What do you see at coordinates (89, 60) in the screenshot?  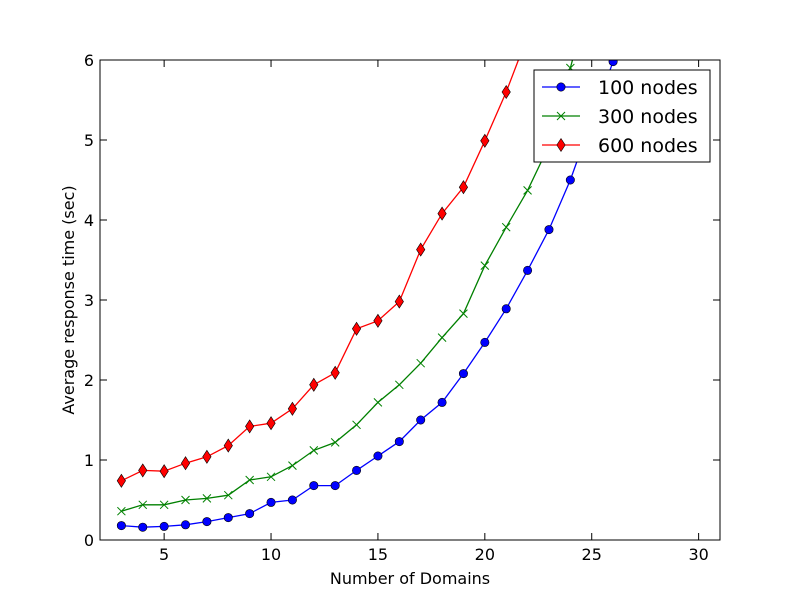 I see `y-tick-label: 6` at bounding box center [89, 60].